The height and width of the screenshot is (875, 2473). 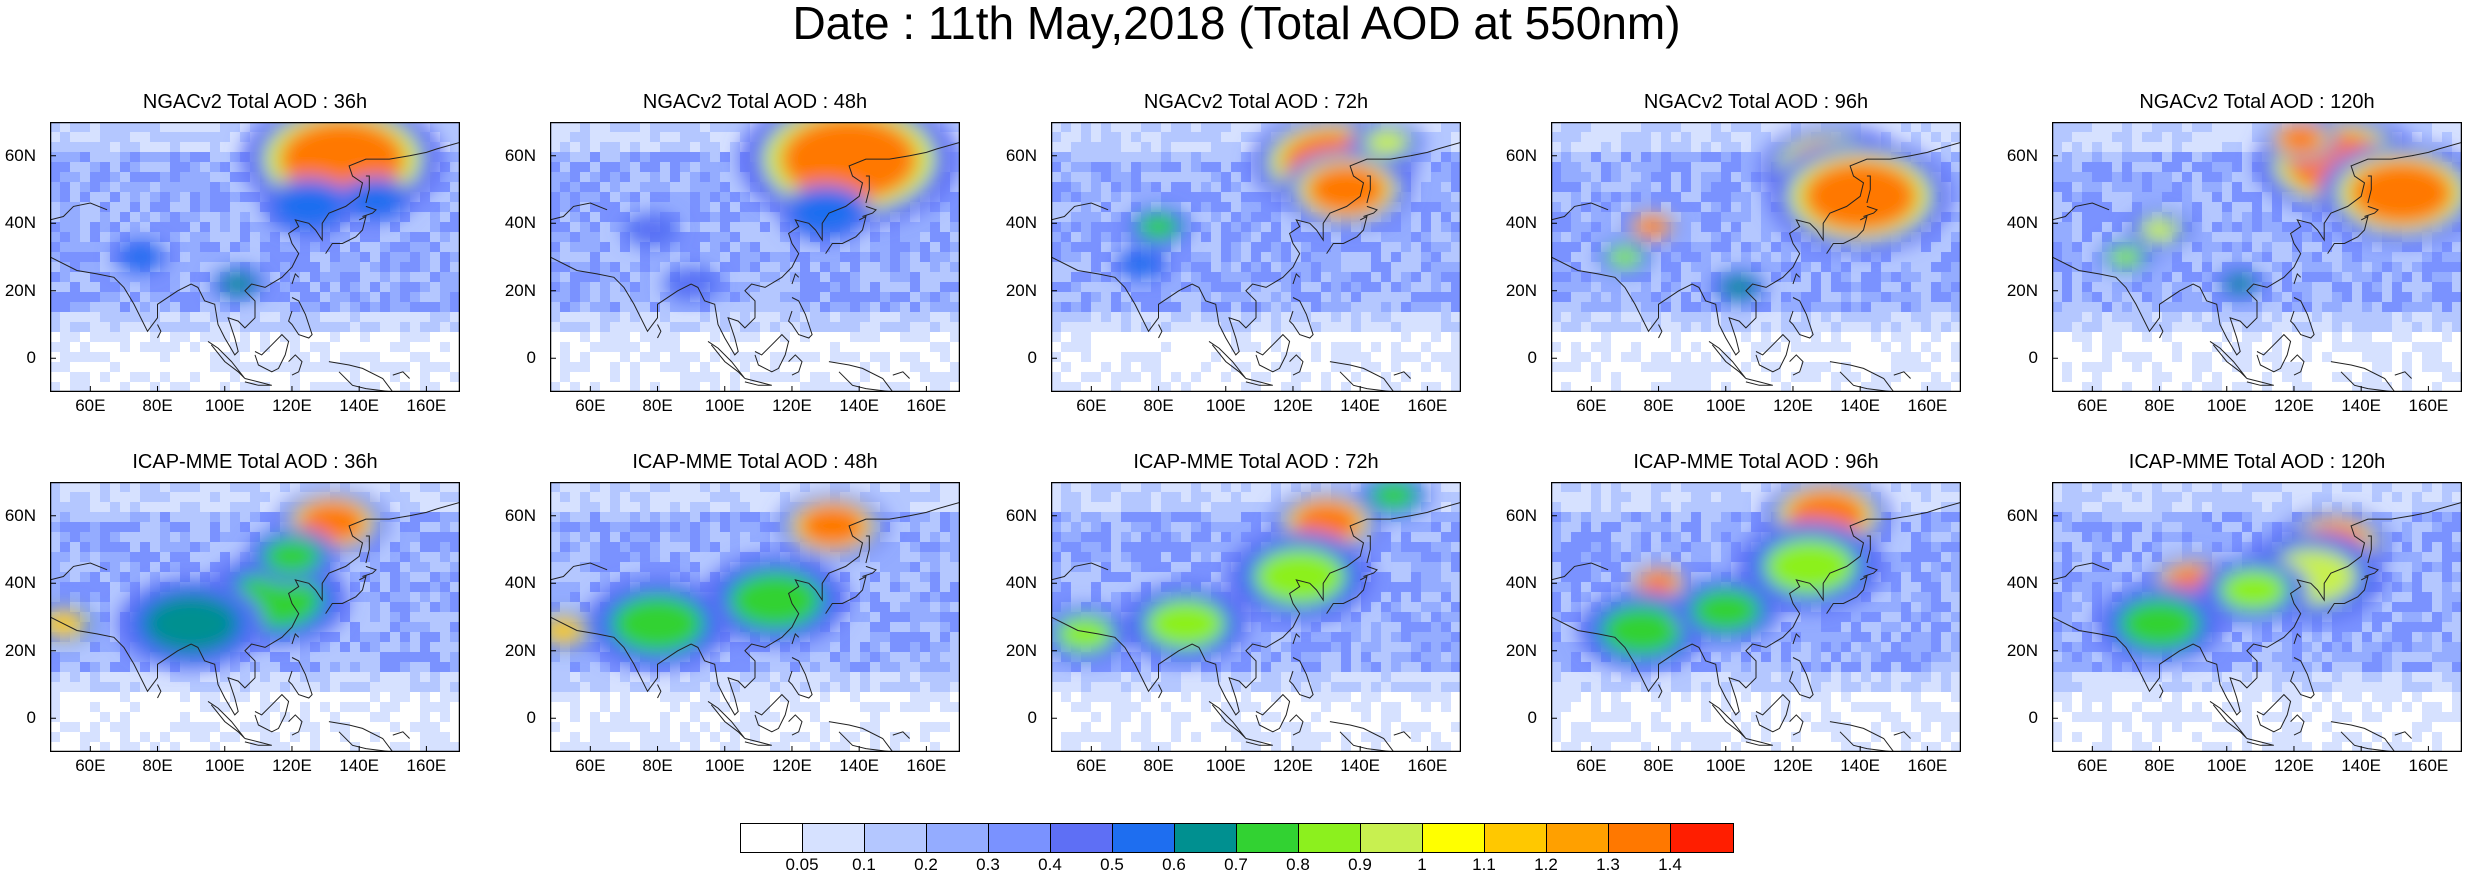 What do you see at coordinates (859, 406) in the screenshot?
I see `x-tick-label: 140E` at bounding box center [859, 406].